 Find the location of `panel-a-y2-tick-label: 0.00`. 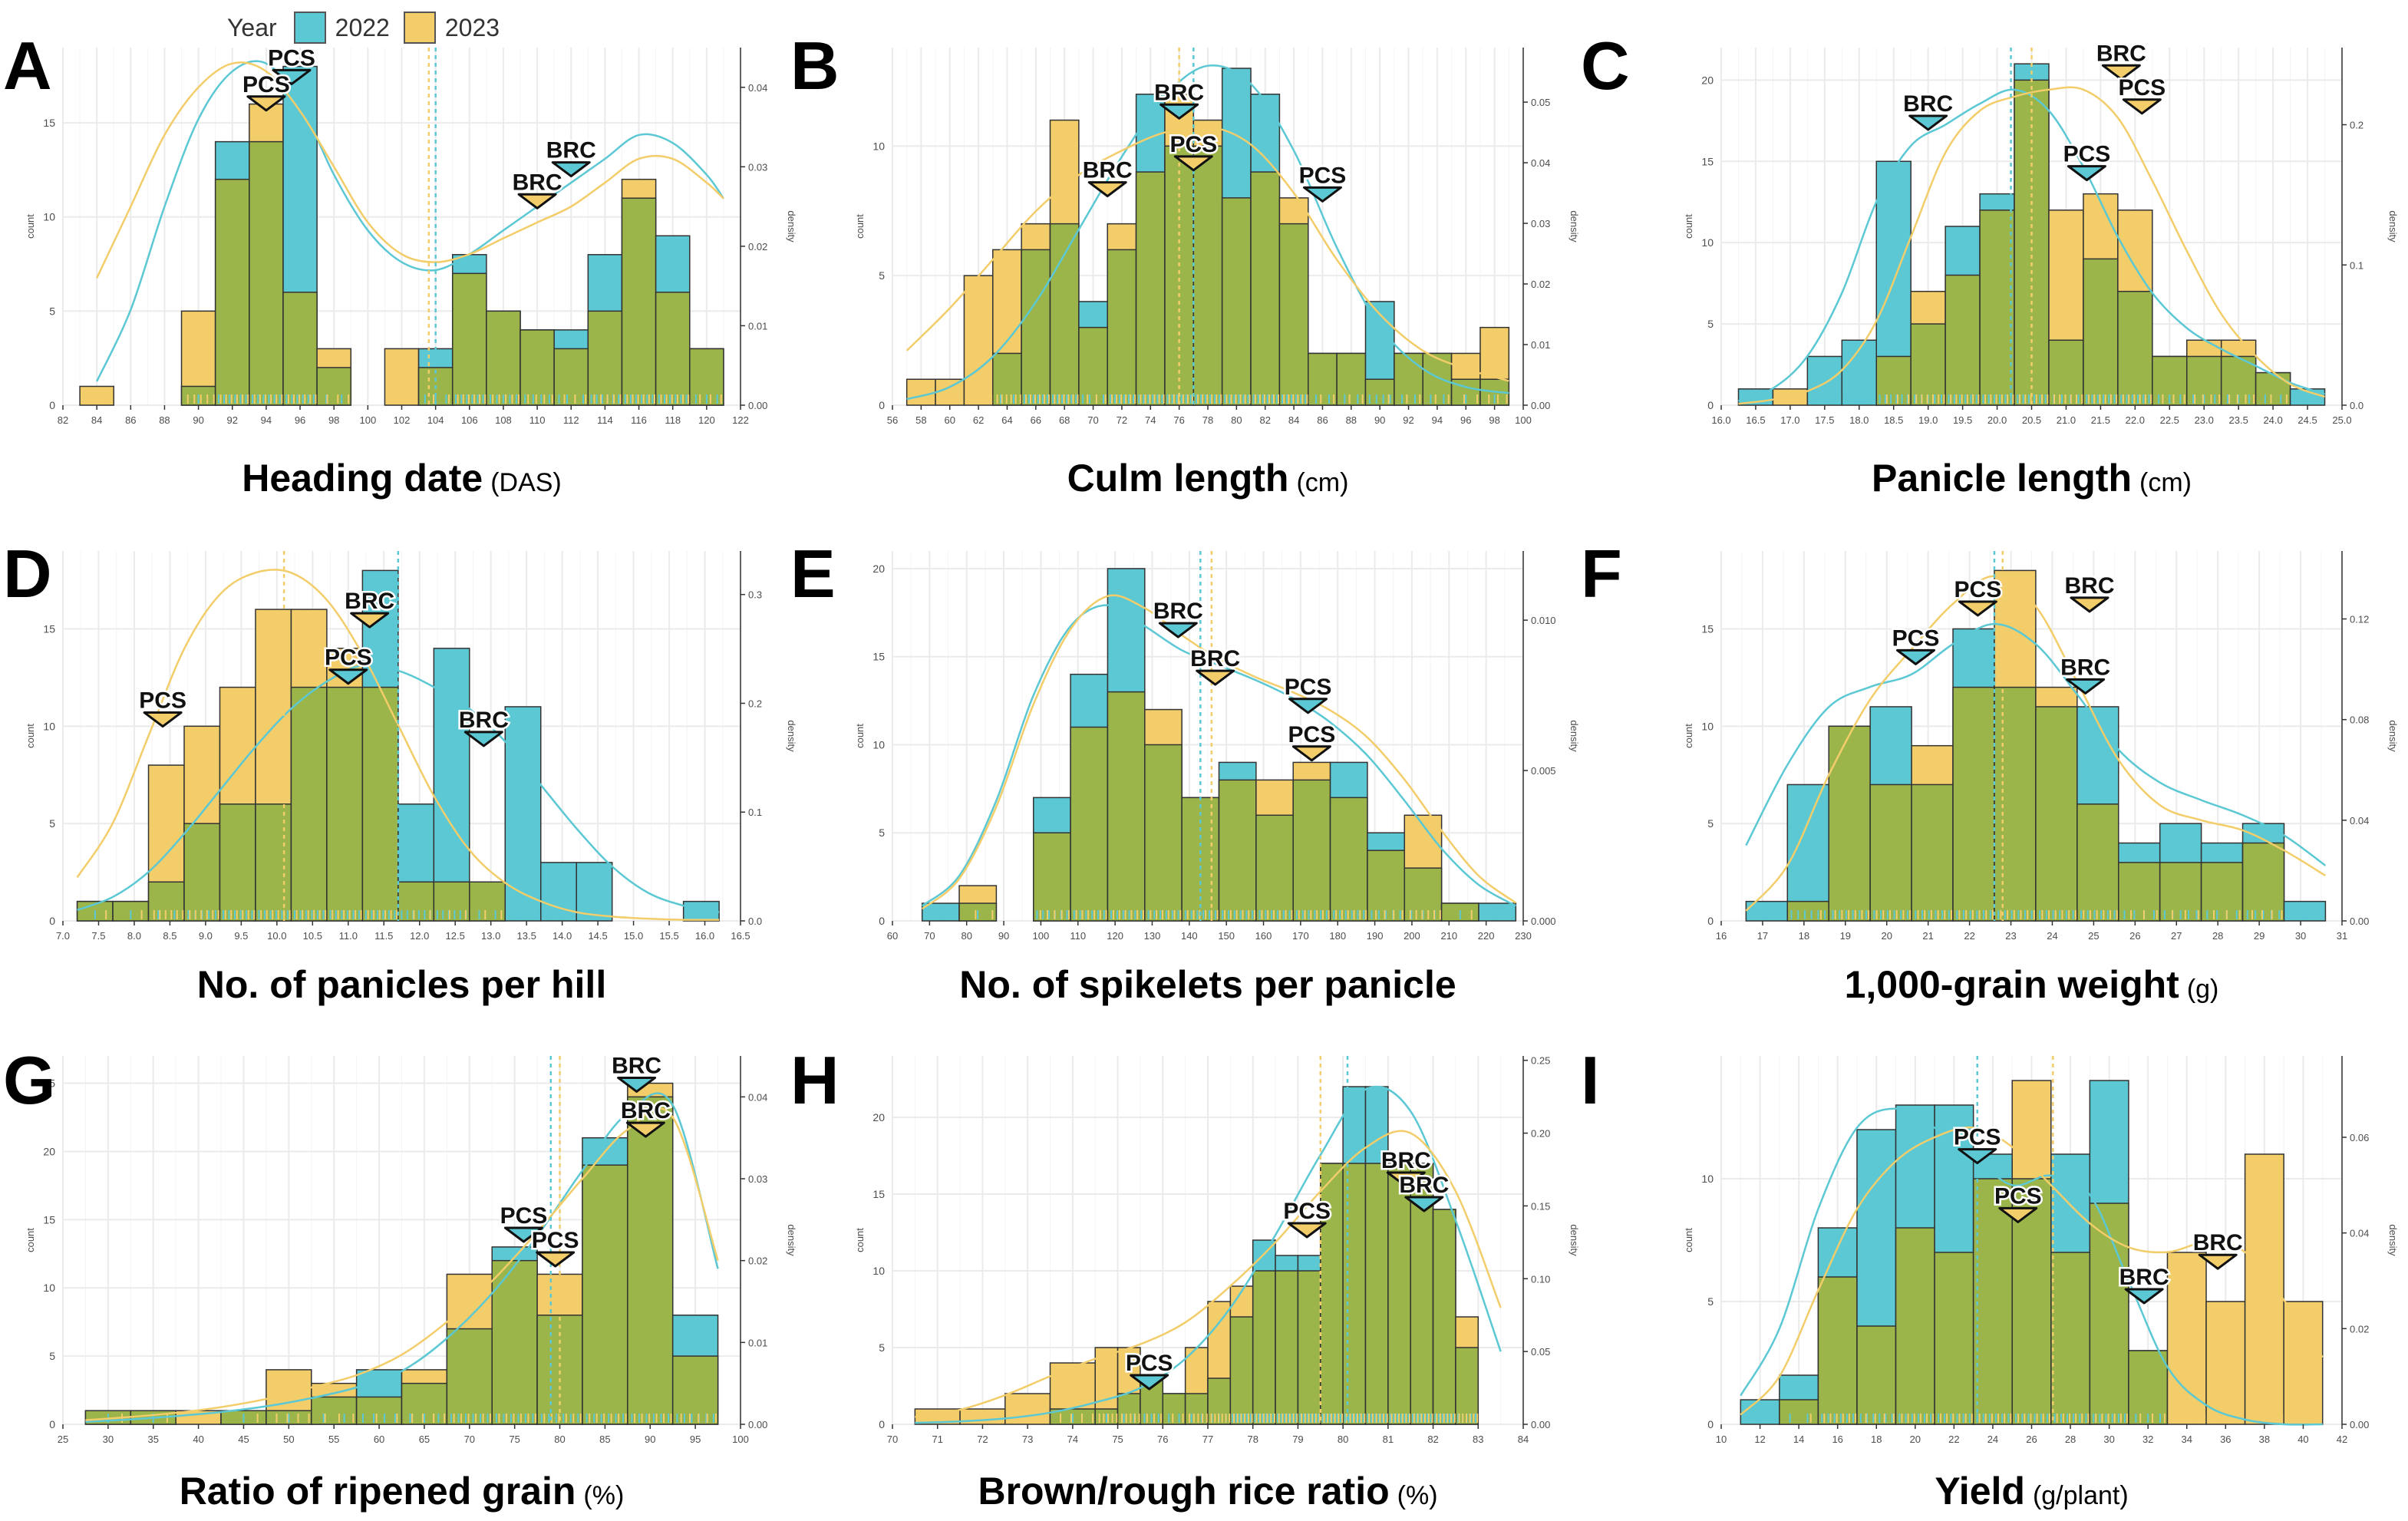

panel-a-y2-tick-label: 0.00 is located at coordinates (757, 406).